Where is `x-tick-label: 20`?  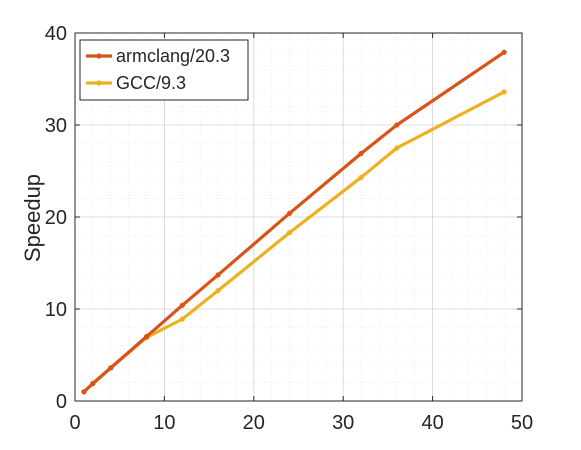 x-tick-label: 20 is located at coordinates (254, 423).